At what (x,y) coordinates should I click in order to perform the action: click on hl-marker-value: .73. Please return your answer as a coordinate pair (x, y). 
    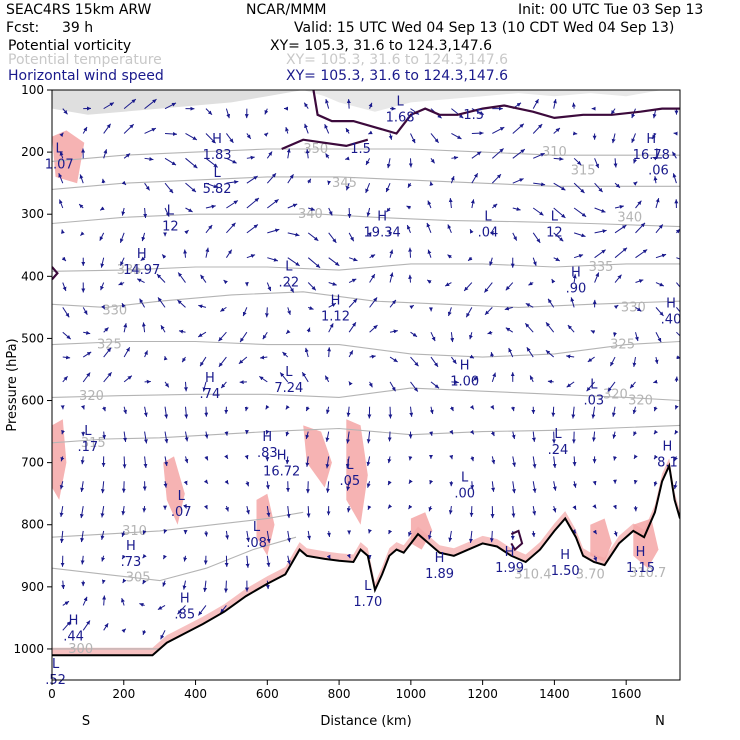
    Looking at the image, I should click on (131, 562).